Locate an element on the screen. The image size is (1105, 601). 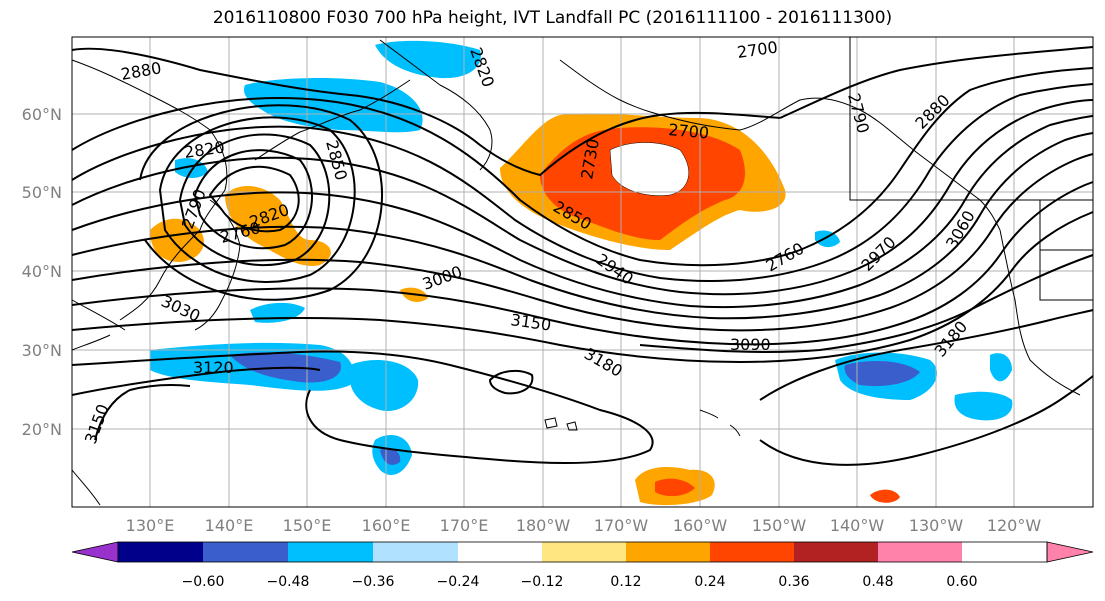
contour-label: 3120 is located at coordinates (213, 367).